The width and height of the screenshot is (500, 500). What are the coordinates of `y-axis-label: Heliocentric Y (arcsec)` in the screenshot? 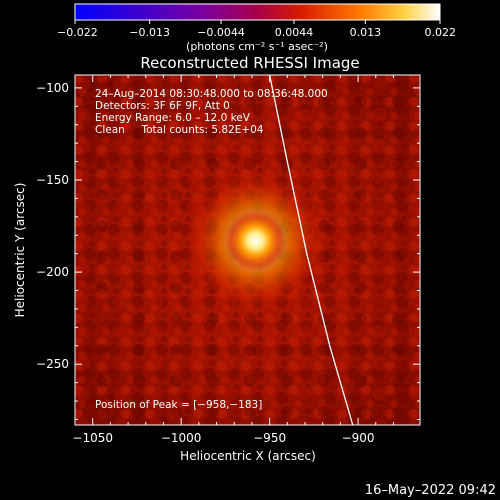 It's located at (20, 250).